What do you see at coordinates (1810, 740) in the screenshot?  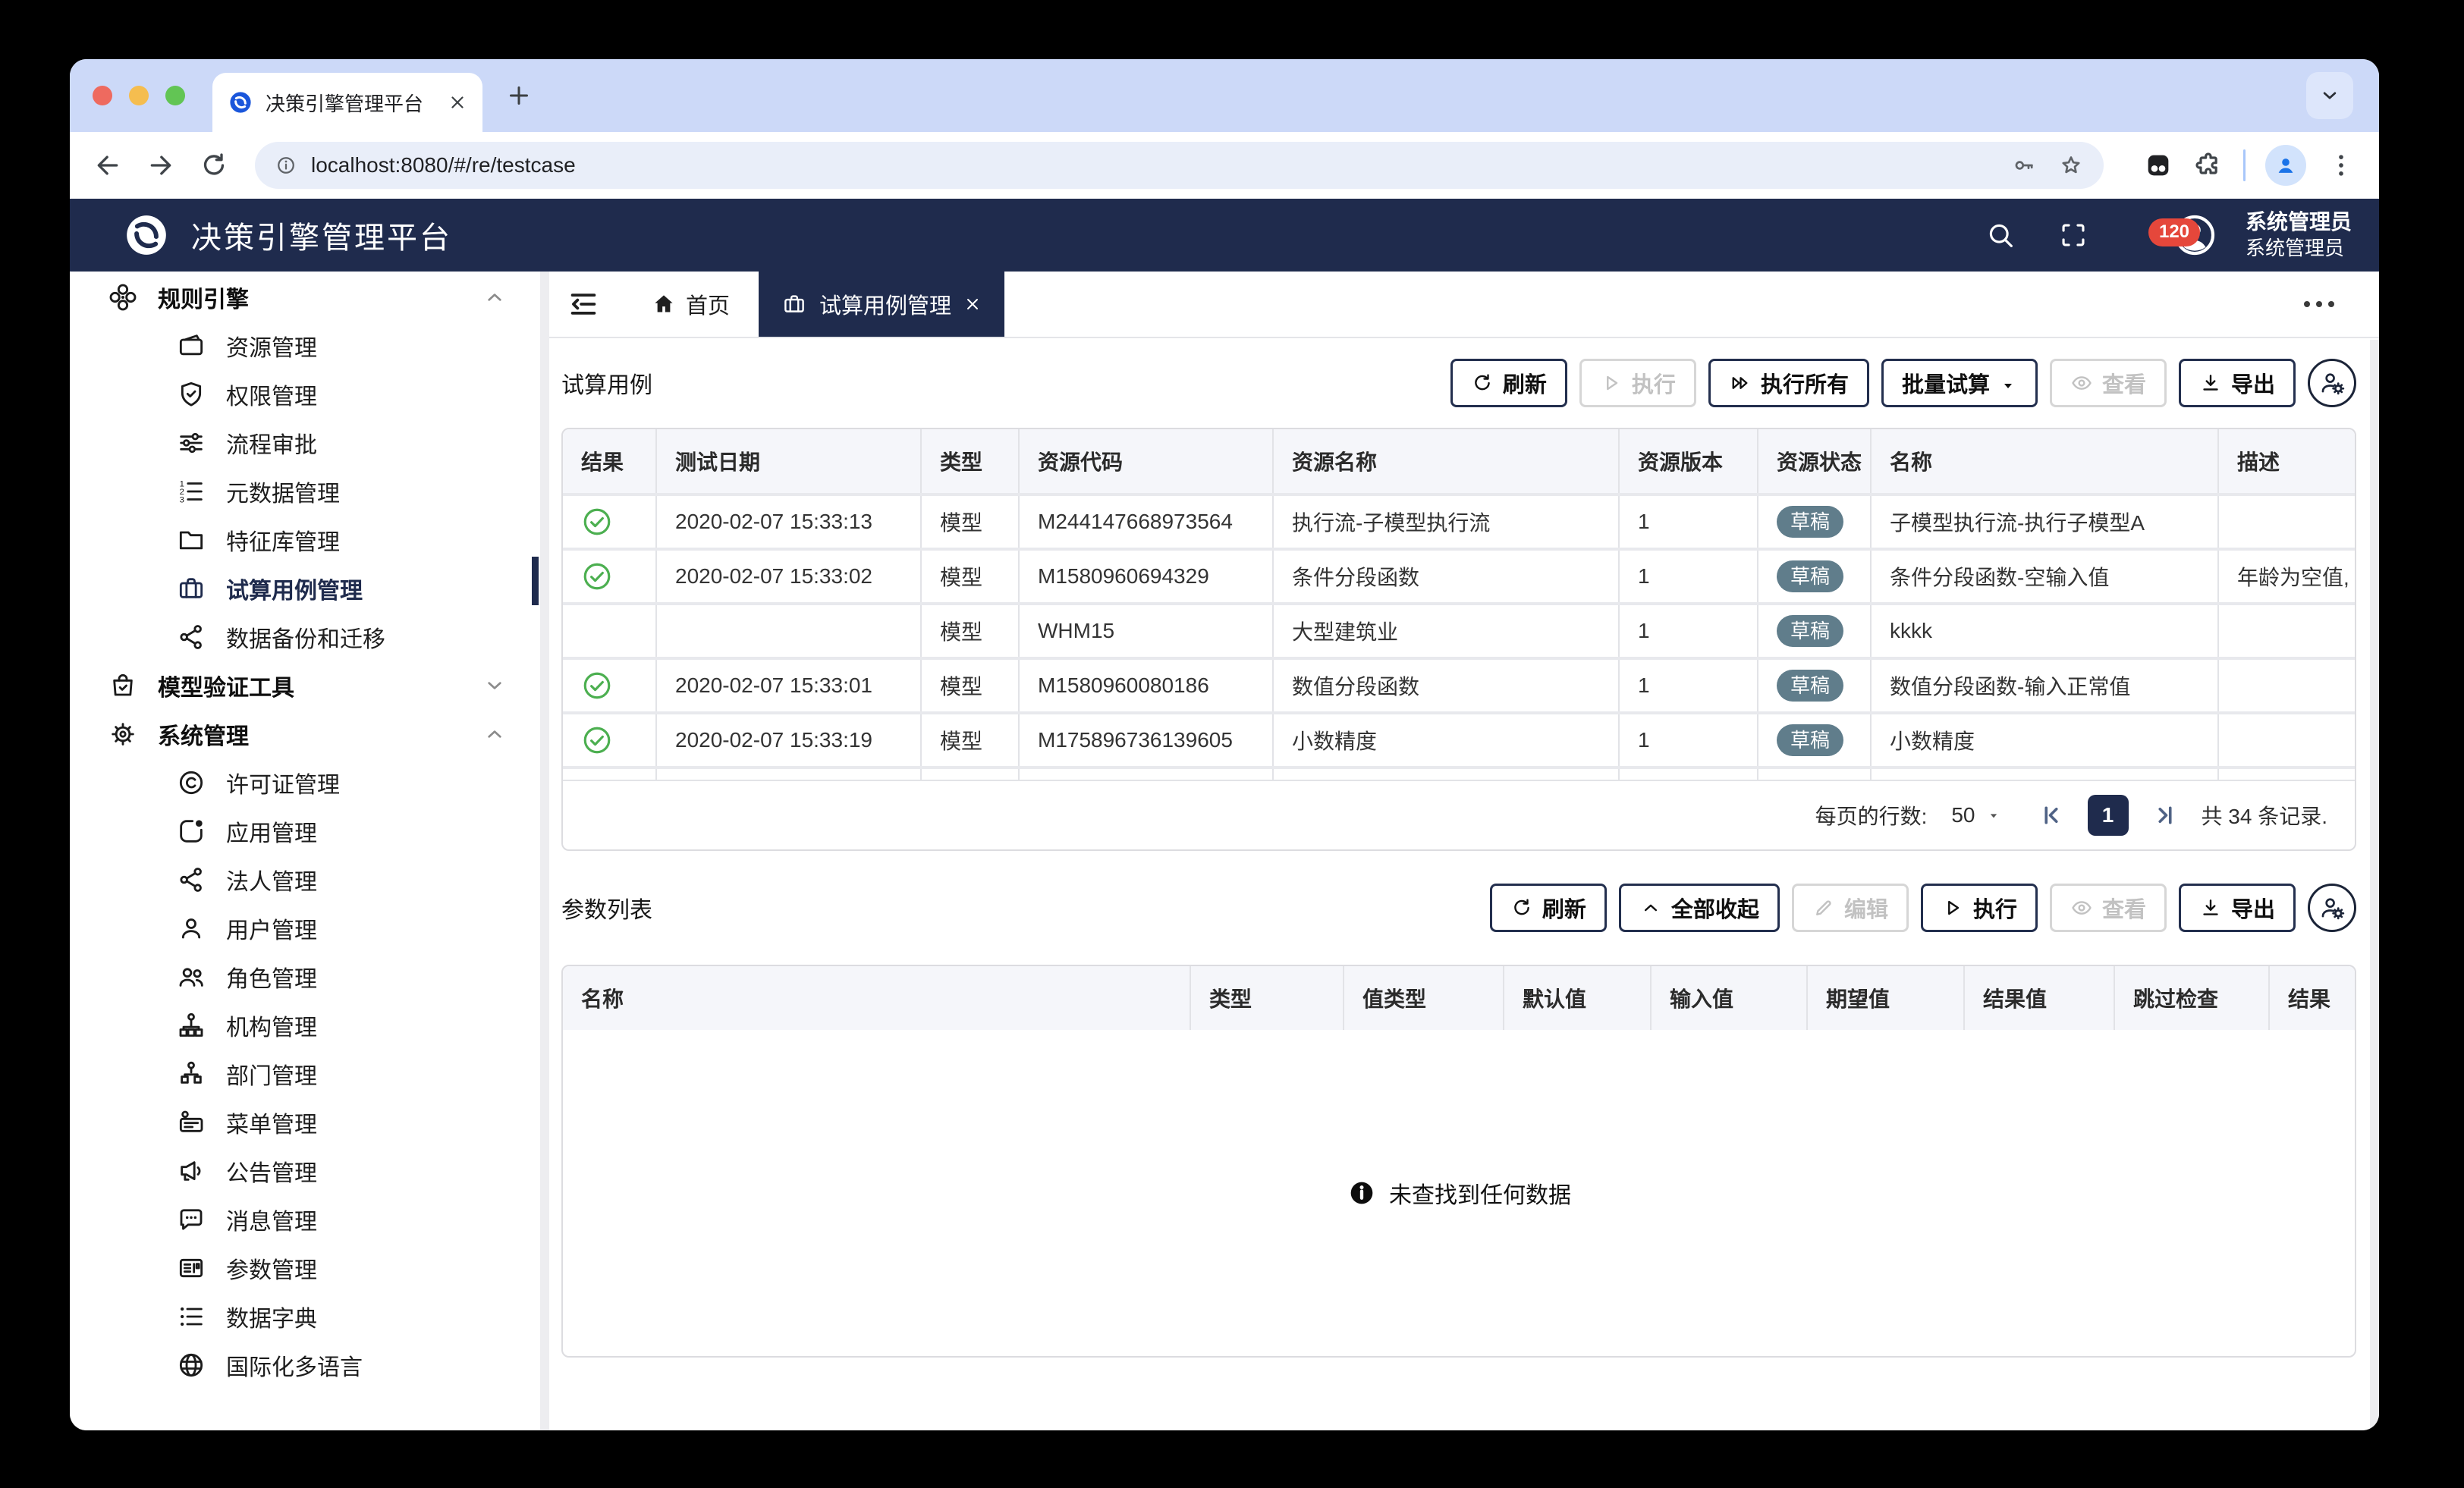 I see `status-badge: 草稿` at bounding box center [1810, 740].